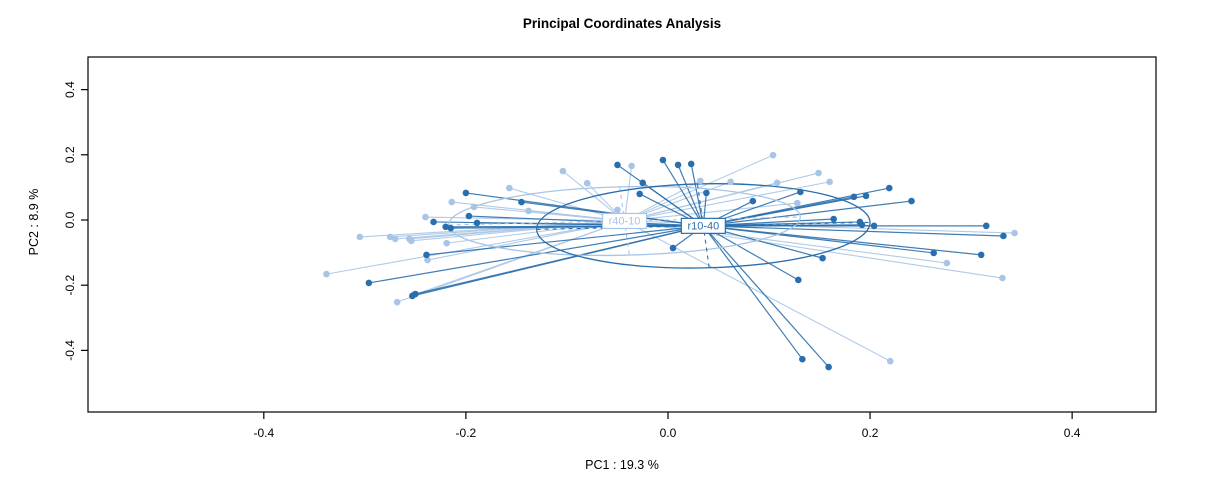 The image size is (1227, 500). What do you see at coordinates (263, 433) in the screenshot?
I see `x-tick-label: -0.4` at bounding box center [263, 433].